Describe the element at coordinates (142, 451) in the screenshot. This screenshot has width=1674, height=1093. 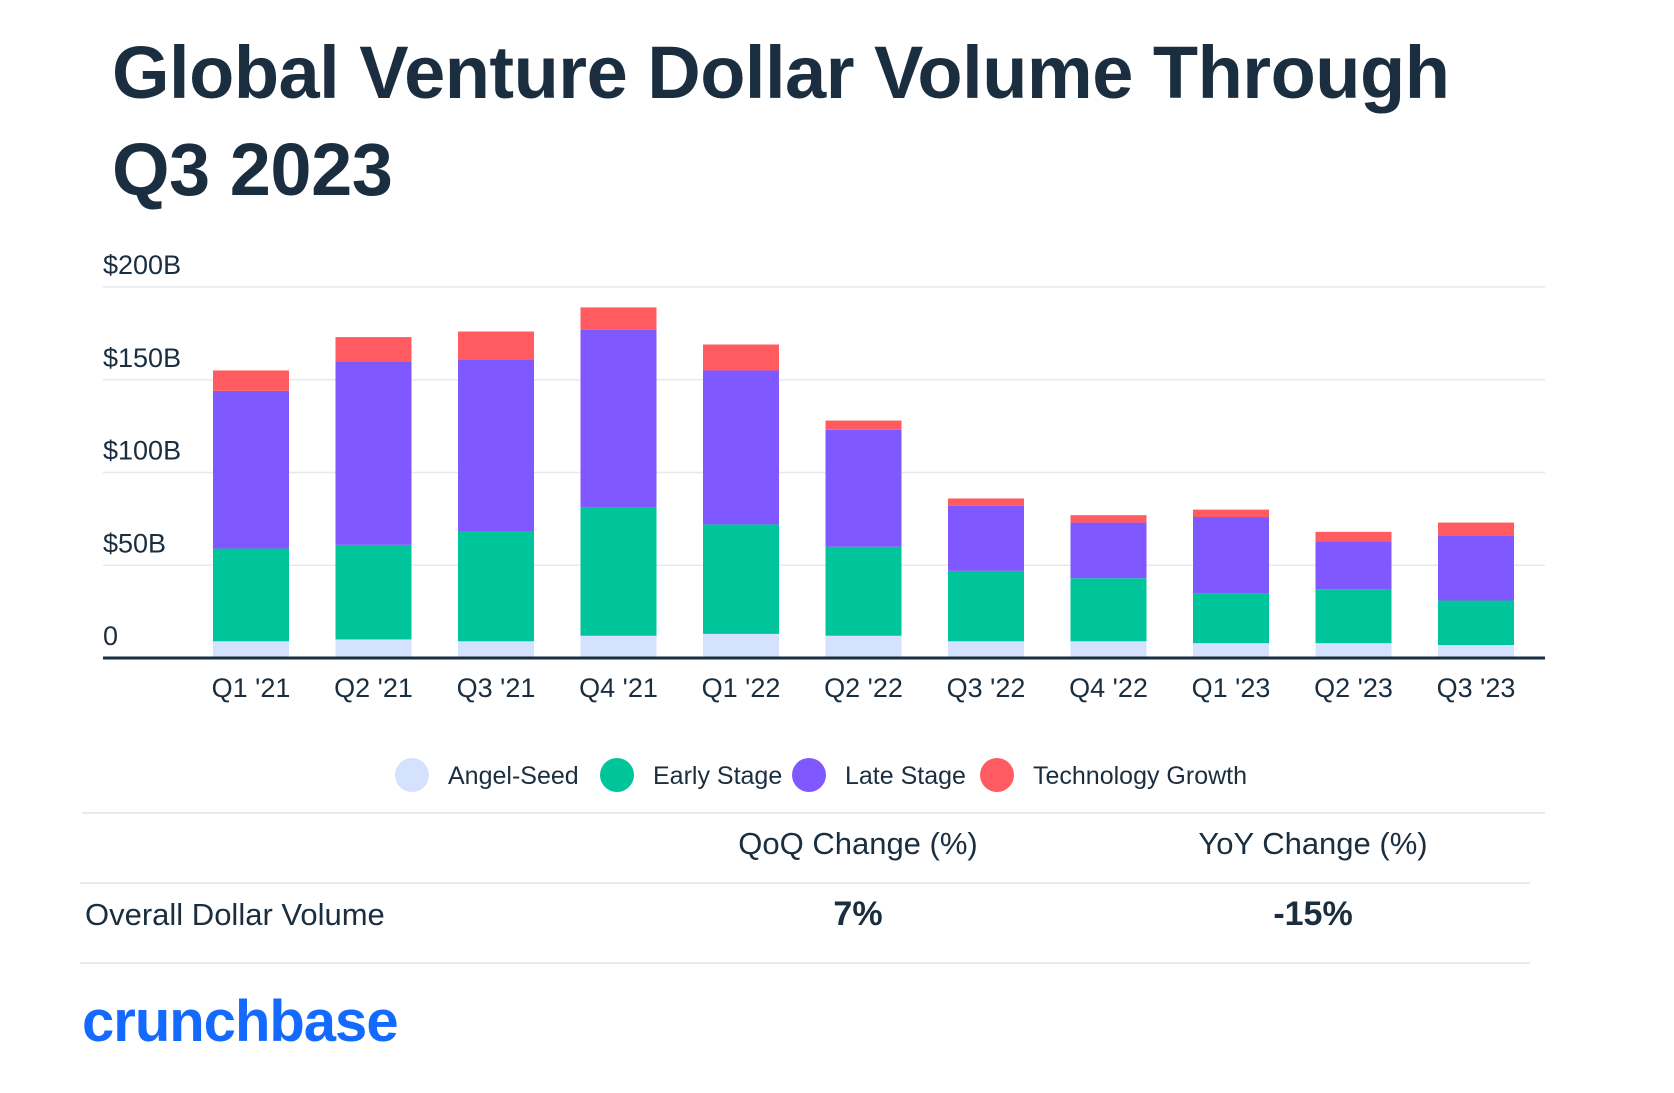
I see `y-tick-label: $100B` at that location.